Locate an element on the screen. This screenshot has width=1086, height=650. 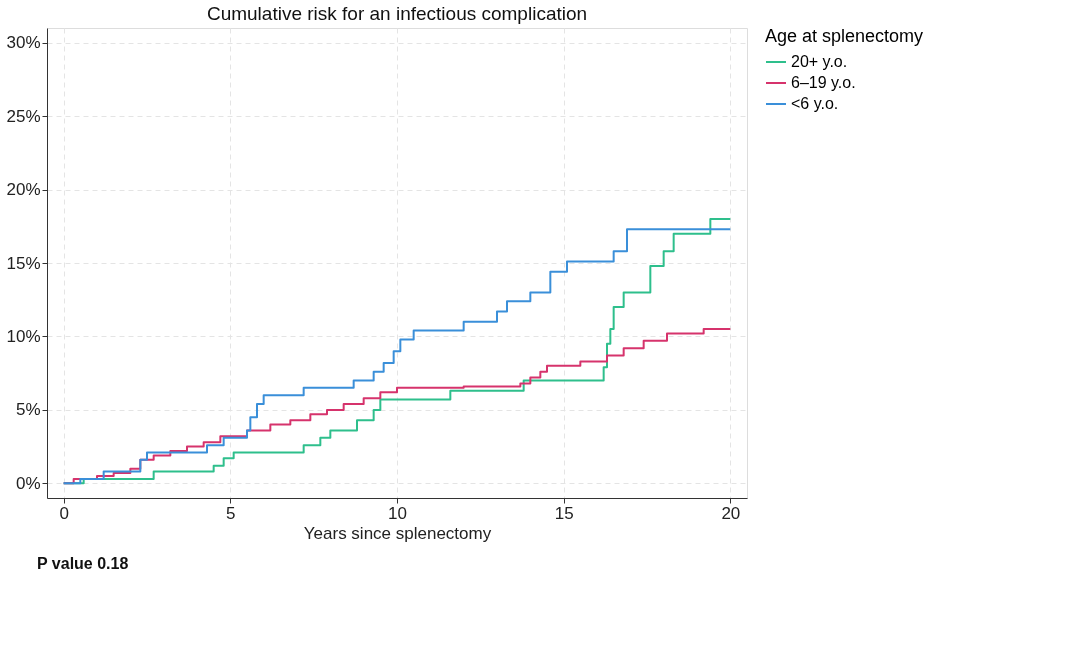
legend-label: 20+ y.o. is located at coordinates (819, 61).